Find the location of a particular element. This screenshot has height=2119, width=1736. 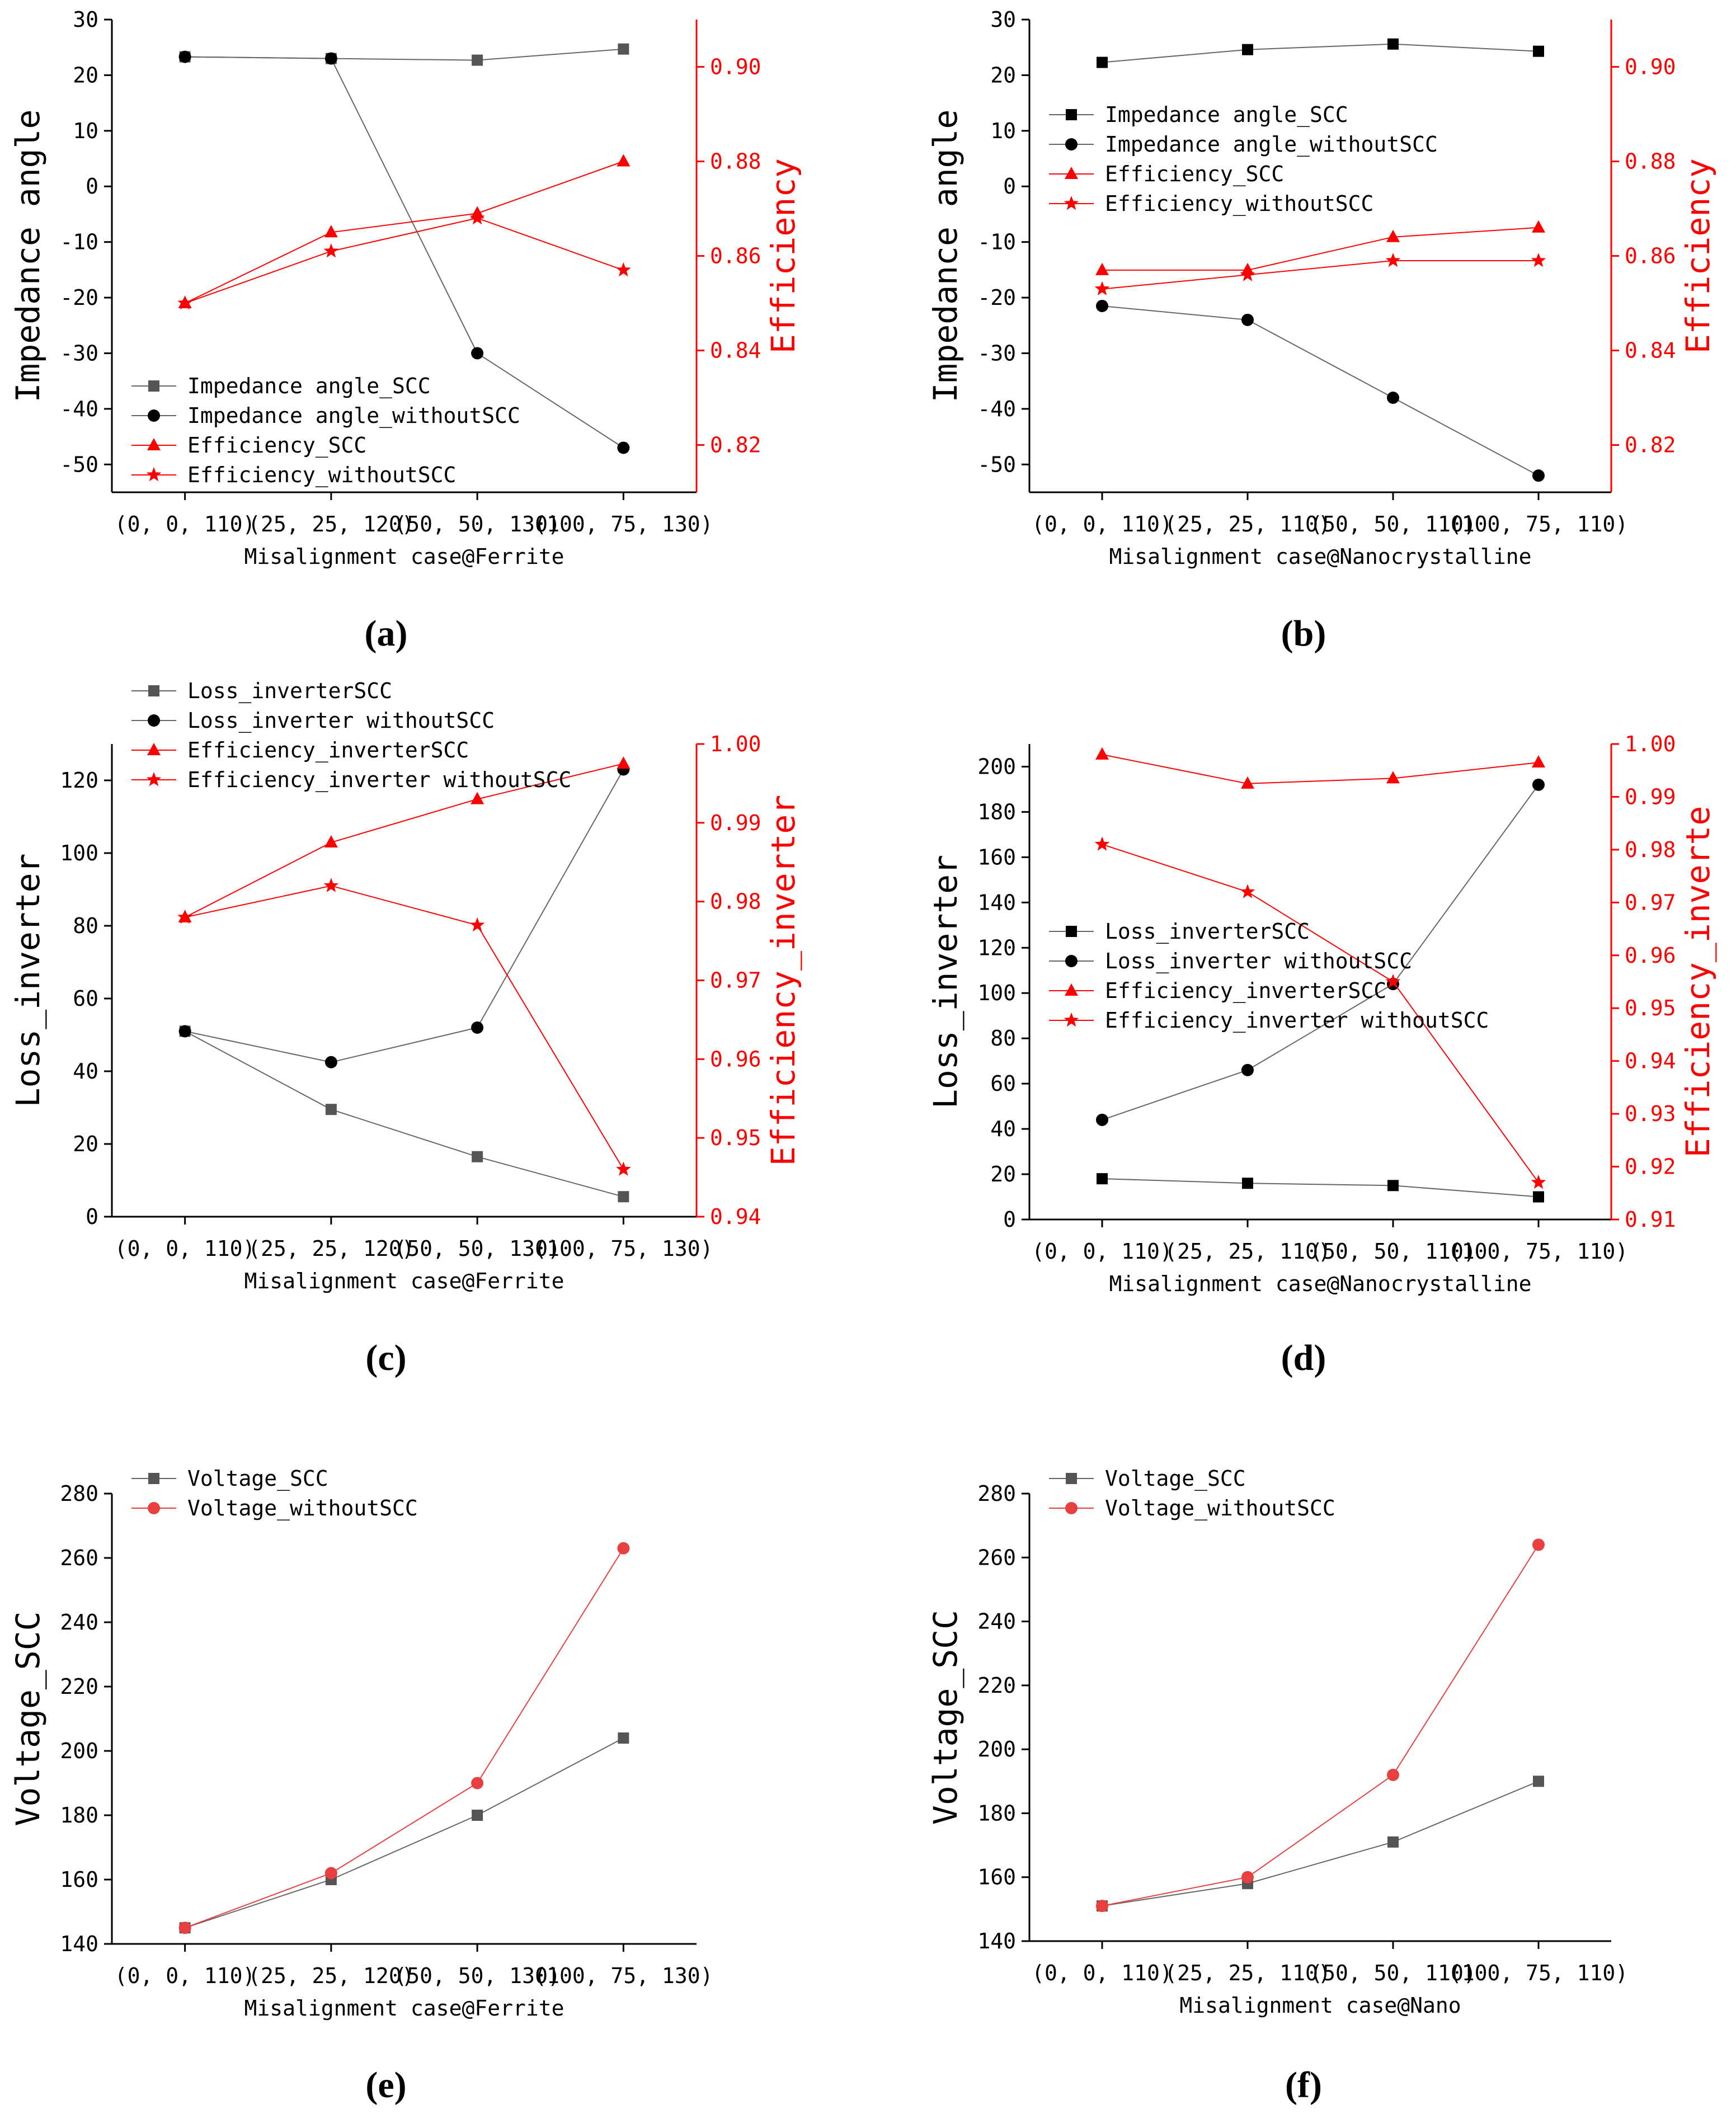

y-tick-label: 280 is located at coordinates (996, 1493).